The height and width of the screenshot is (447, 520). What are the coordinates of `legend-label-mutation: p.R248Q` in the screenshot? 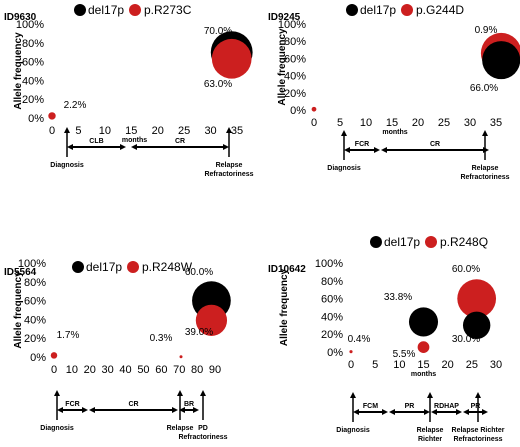 It's located at (464, 242).